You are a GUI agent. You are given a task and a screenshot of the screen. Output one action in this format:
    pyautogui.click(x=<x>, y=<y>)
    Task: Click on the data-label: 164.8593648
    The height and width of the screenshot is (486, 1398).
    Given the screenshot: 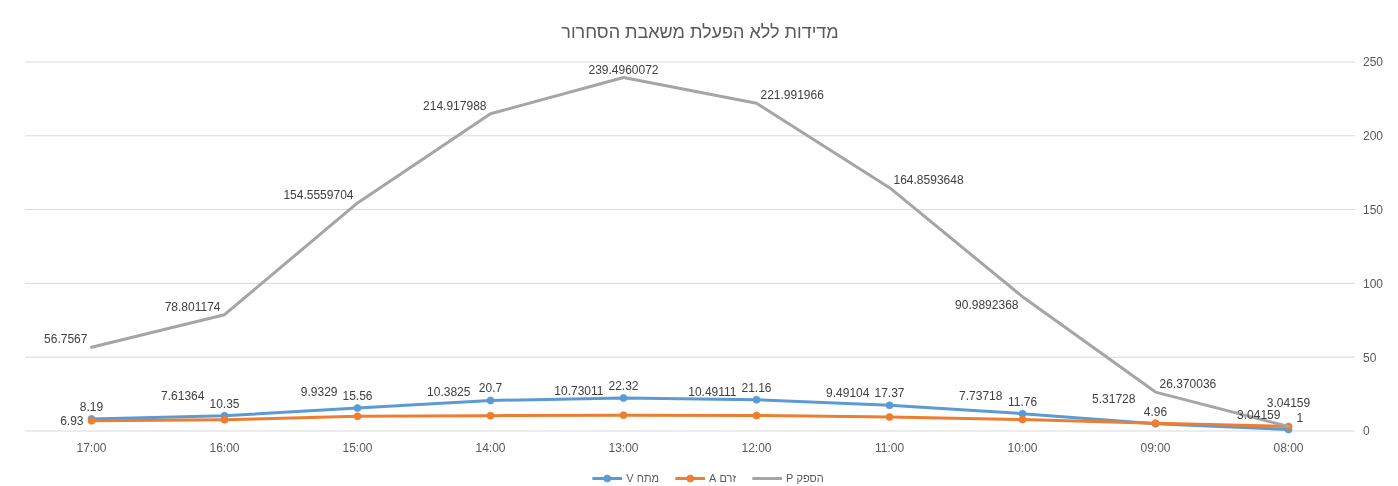 What is the action you would take?
    pyautogui.click(x=928, y=179)
    